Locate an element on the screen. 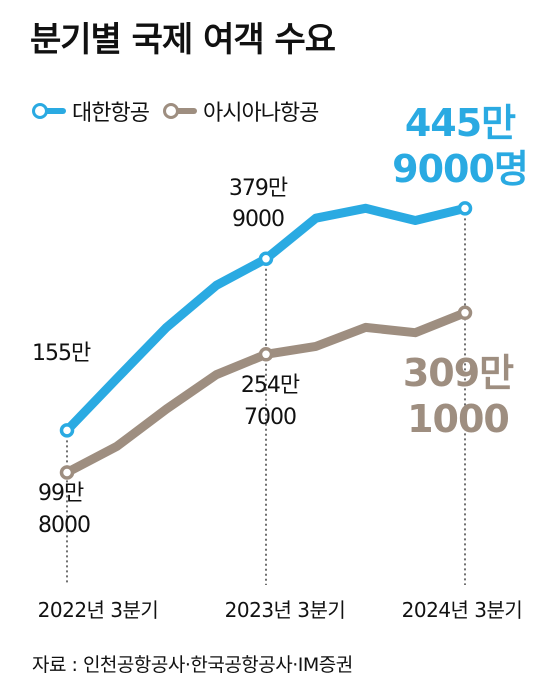  x-tick-label-0: 2022년 3분기 is located at coordinates (98, 610).